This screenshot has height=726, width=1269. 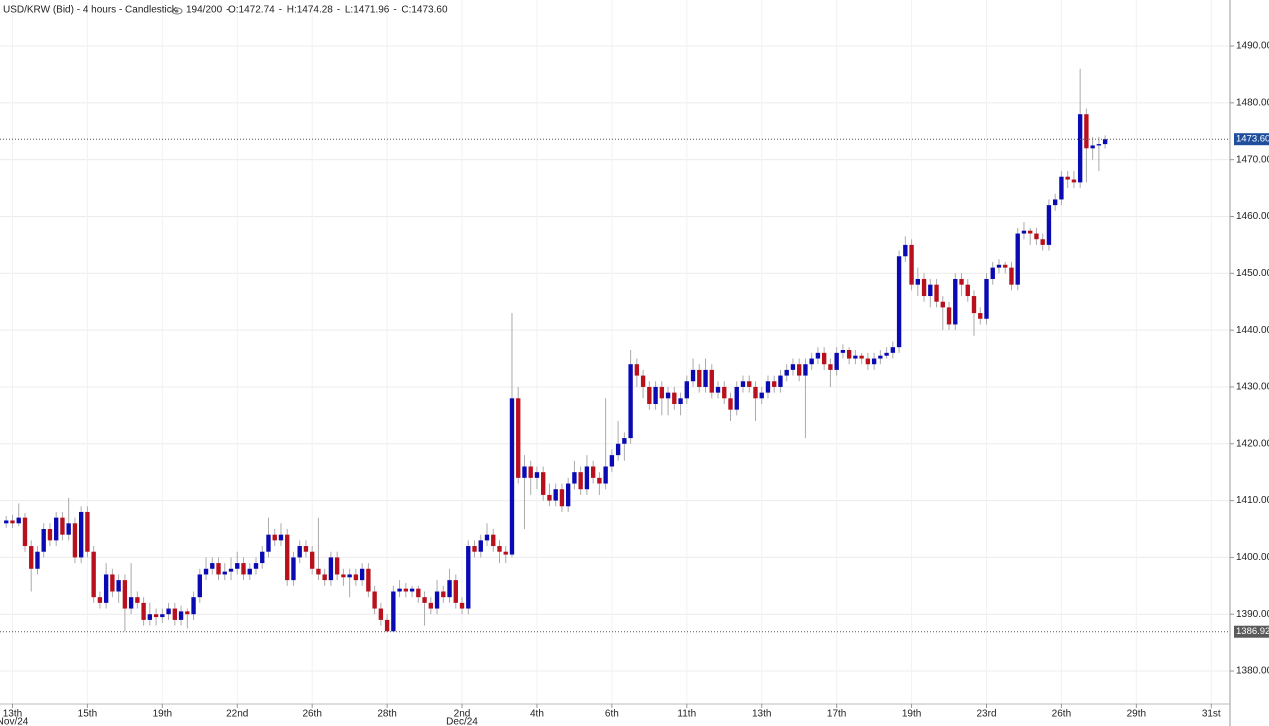 I want to click on price-tag-label: 1386.92, so click(x=1252, y=631).